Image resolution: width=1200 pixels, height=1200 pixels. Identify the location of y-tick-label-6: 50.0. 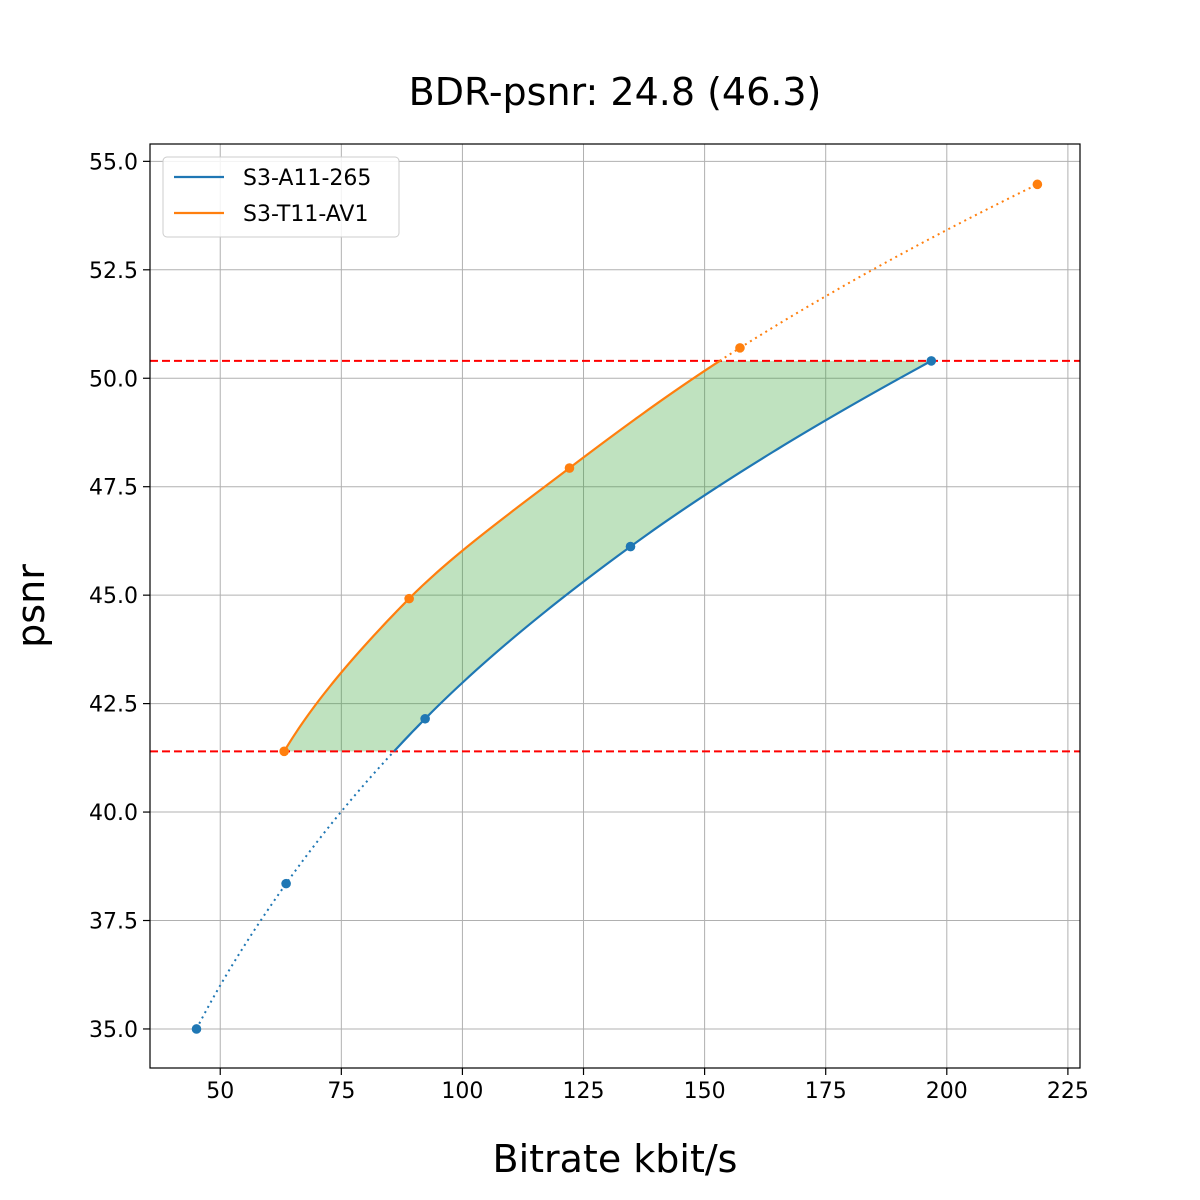
(113, 379).